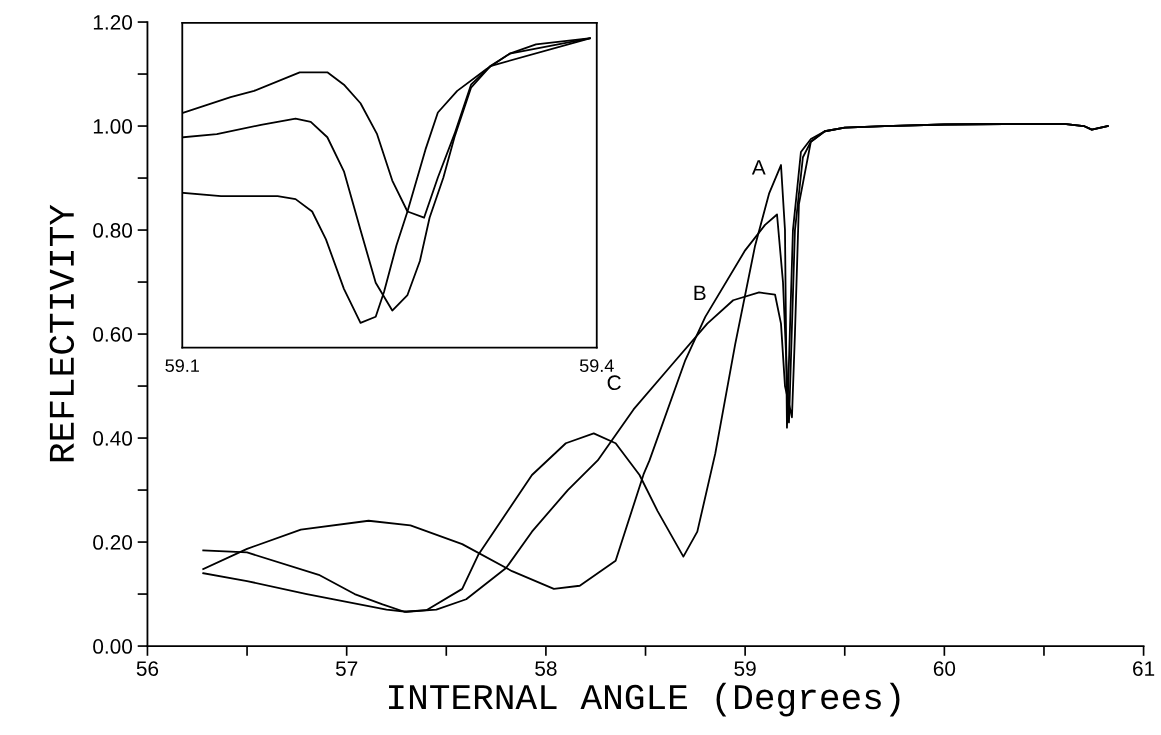 This screenshot has height=735, width=1161. Describe the element at coordinates (596, 366) in the screenshot. I see `x-tick-label: 59.4` at that location.